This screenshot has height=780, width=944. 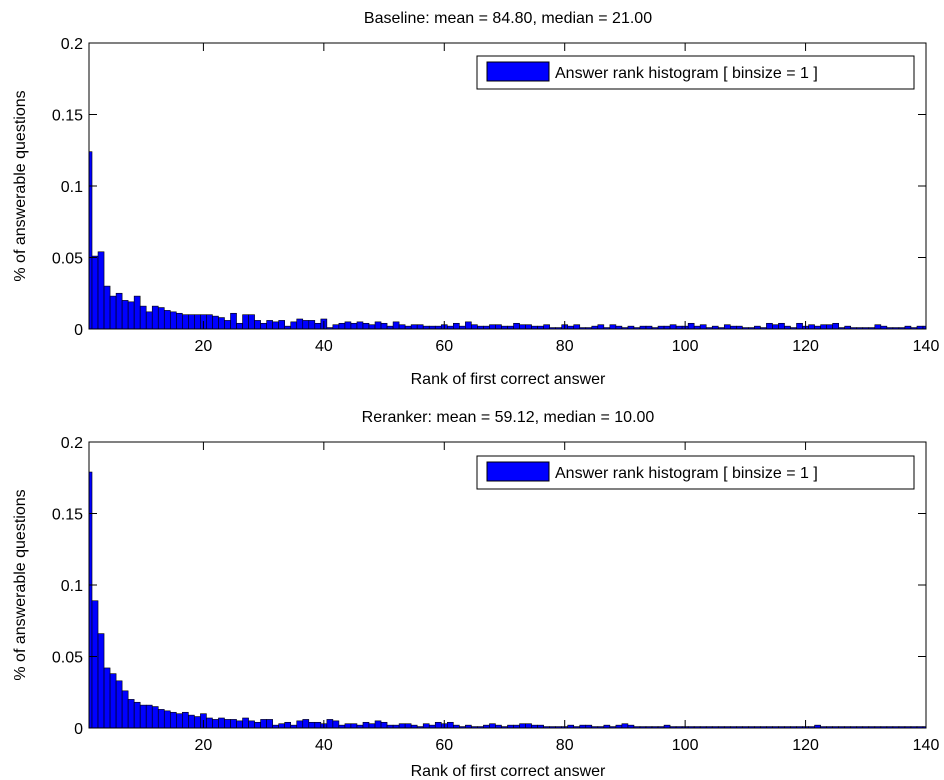 I want to click on y-tick-label: 0.2, so click(x=72, y=44).